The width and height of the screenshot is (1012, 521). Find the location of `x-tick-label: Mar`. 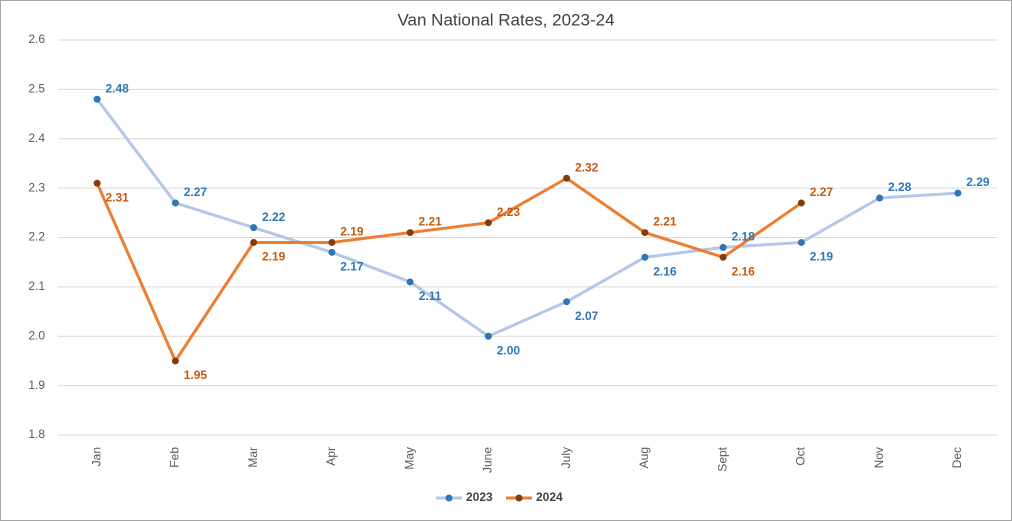

x-tick-label: Mar is located at coordinates (253, 457).